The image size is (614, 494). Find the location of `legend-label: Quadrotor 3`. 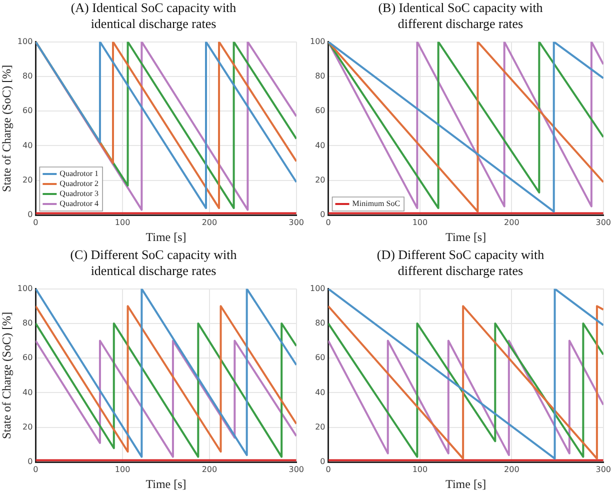

legend-label: Quadrotor 3 is located at coordinates (79, 193).